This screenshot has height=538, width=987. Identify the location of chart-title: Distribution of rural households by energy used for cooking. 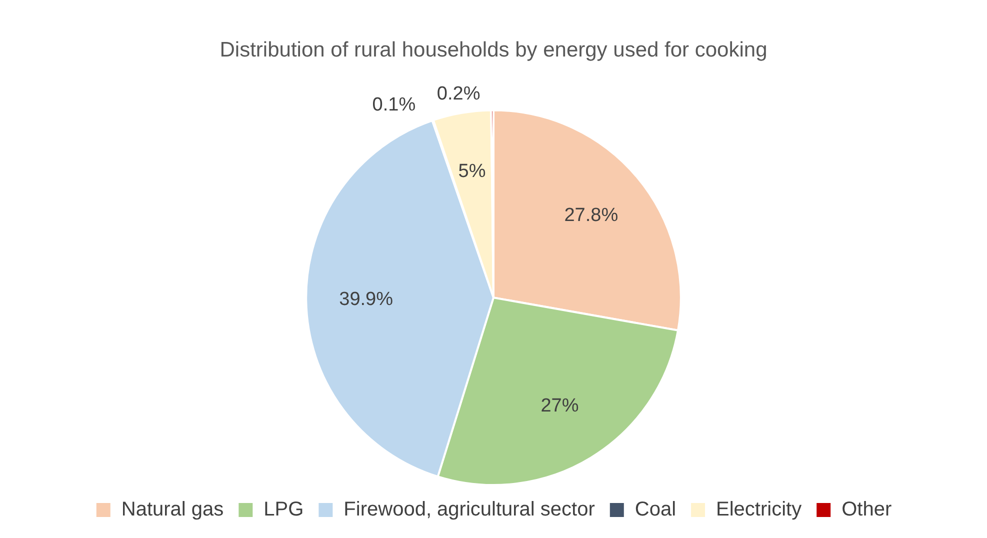
(494, 50).